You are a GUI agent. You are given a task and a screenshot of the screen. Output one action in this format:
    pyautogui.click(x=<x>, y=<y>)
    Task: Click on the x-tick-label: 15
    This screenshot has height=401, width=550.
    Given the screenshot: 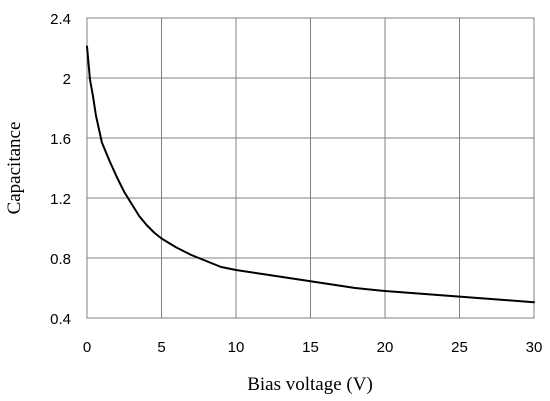 What is the action you would take?
    pyautogui.click(x=310, y=347)
    